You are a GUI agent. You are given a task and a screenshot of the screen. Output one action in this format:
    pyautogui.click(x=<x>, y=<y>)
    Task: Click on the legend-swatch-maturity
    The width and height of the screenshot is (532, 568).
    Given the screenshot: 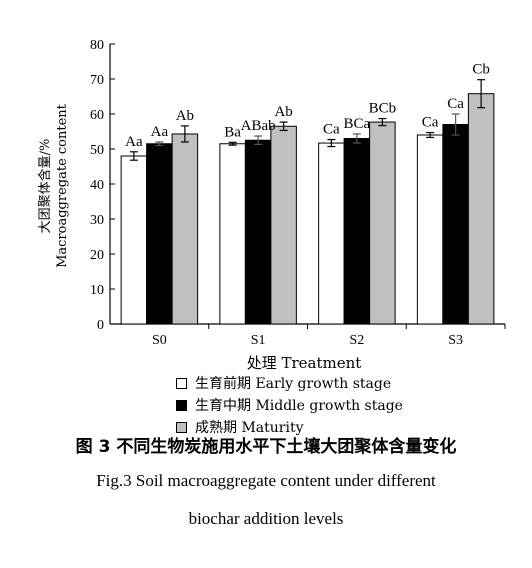 What is the action you would take?
    pyautogui.click(x=181, y=427)
    